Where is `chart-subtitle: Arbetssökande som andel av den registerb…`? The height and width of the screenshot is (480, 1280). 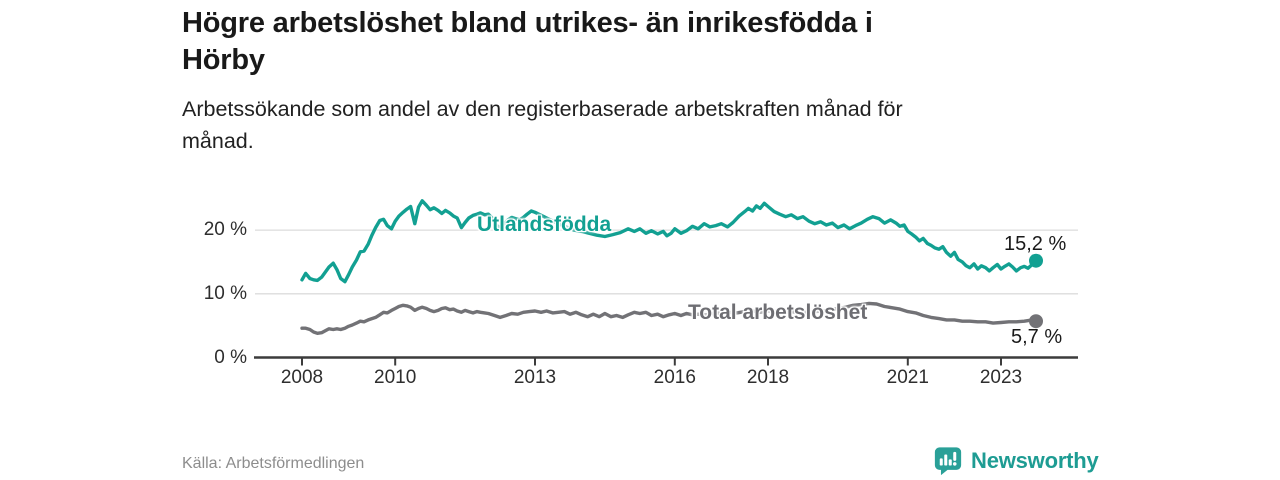 chart-subtitle: Arbetssökande som andel av den registerb… is located at coordinates (662, 125).